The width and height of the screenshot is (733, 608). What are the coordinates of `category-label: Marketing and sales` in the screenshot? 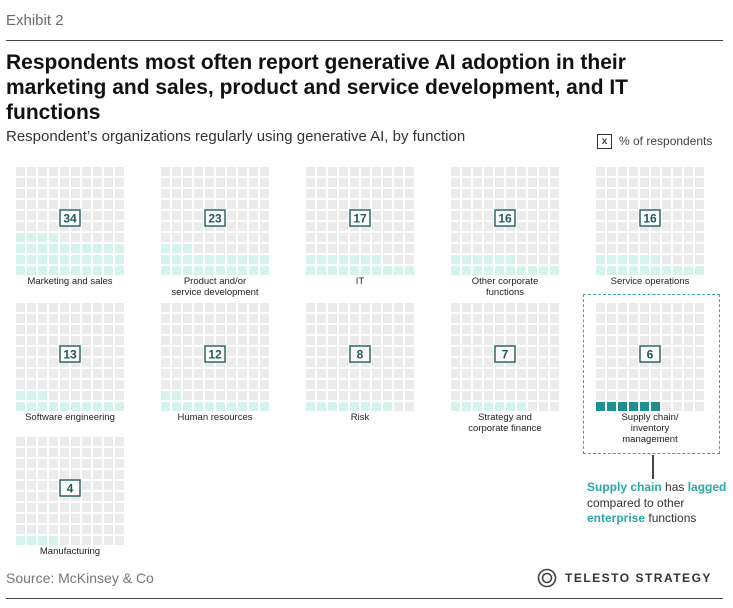 It's located at (70, 281).